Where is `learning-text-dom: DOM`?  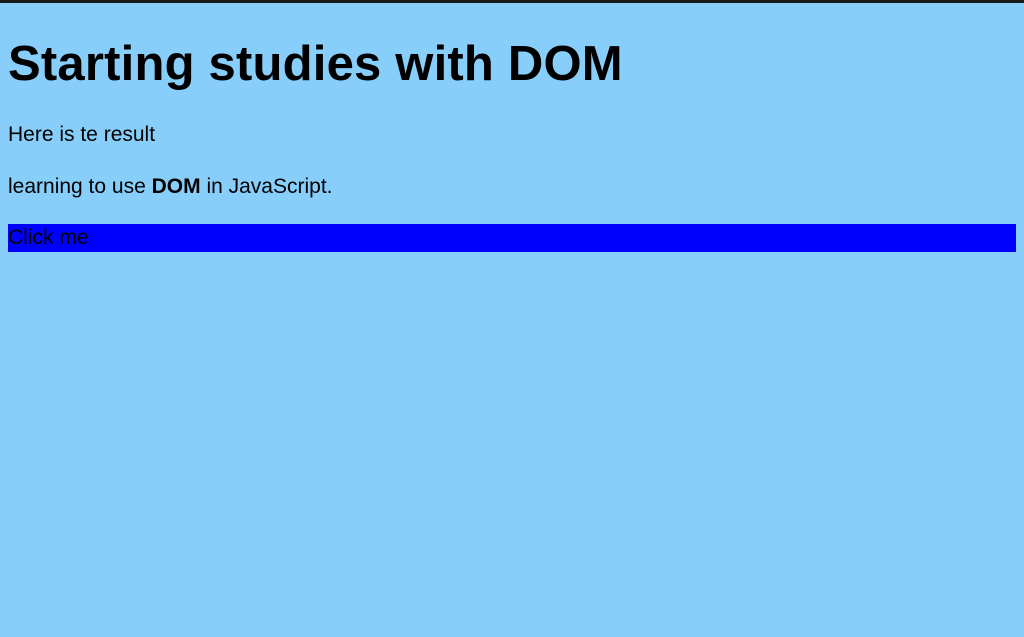
learning-text-dom: DOM is located at coordinates (176, 186).